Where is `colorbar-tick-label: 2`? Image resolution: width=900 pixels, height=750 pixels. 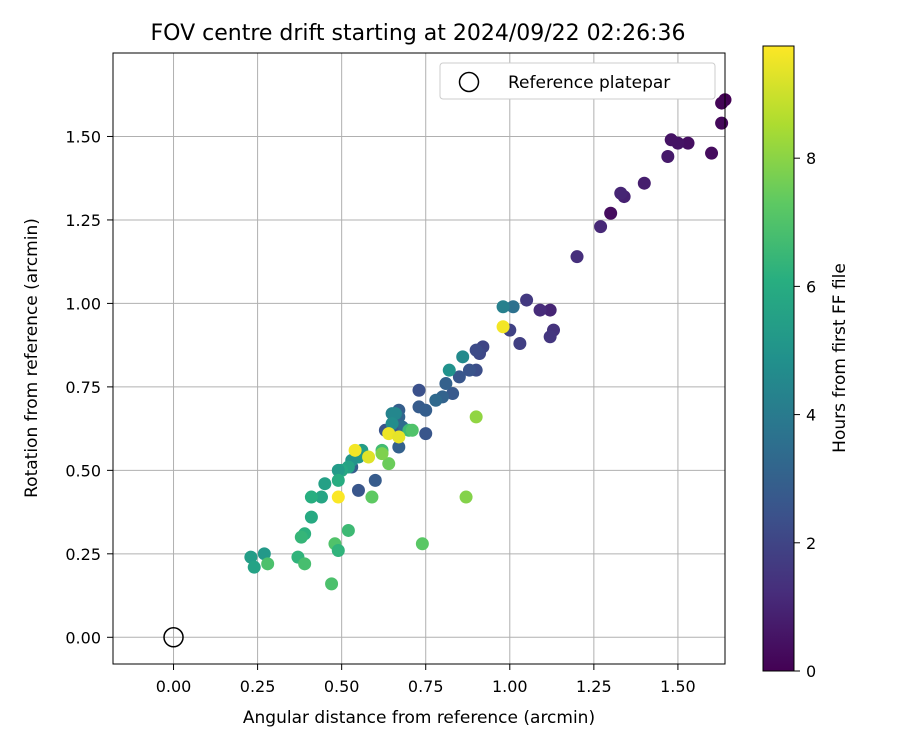 colorbar-tick-label: 2 is located at coordinates (811, 543).